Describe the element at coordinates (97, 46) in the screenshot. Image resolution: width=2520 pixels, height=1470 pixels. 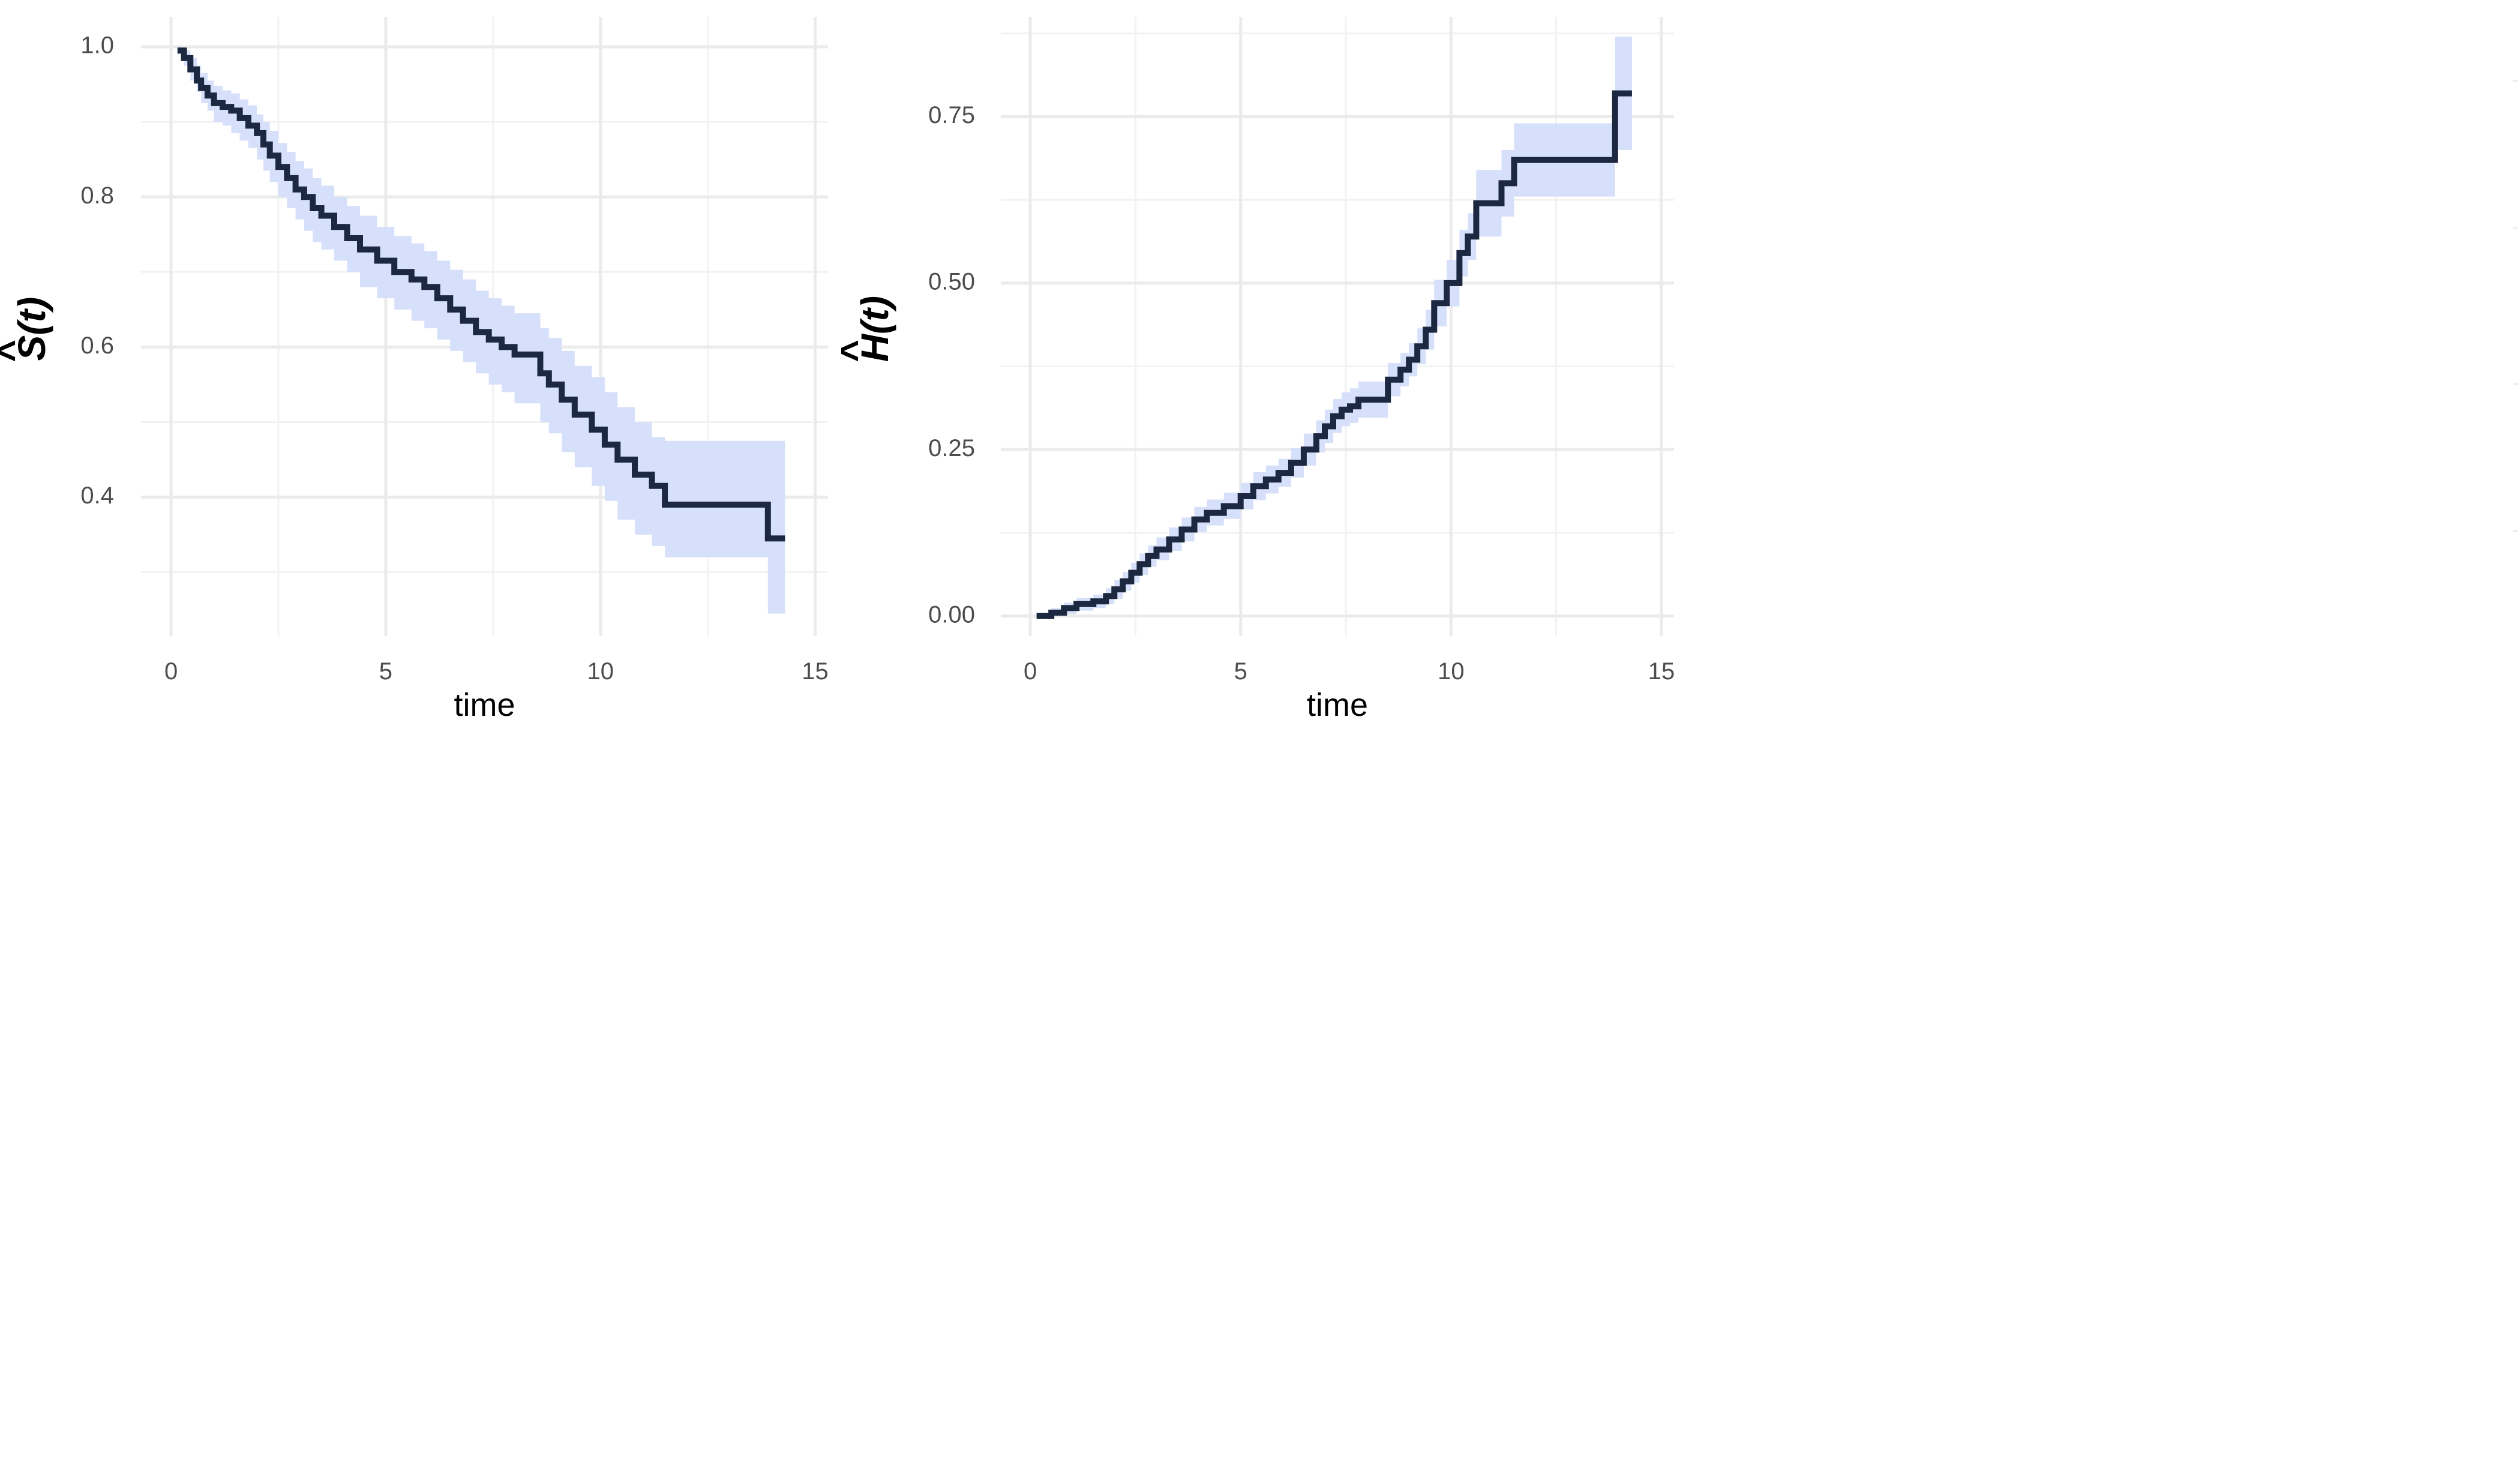
I see `y-tick-label: 1.0` at that location.